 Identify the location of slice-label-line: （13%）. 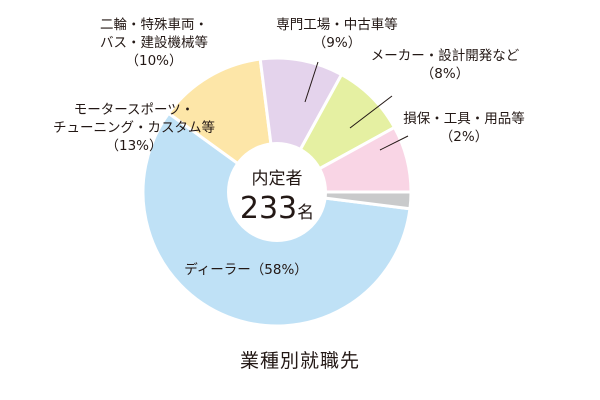
(133, 146).